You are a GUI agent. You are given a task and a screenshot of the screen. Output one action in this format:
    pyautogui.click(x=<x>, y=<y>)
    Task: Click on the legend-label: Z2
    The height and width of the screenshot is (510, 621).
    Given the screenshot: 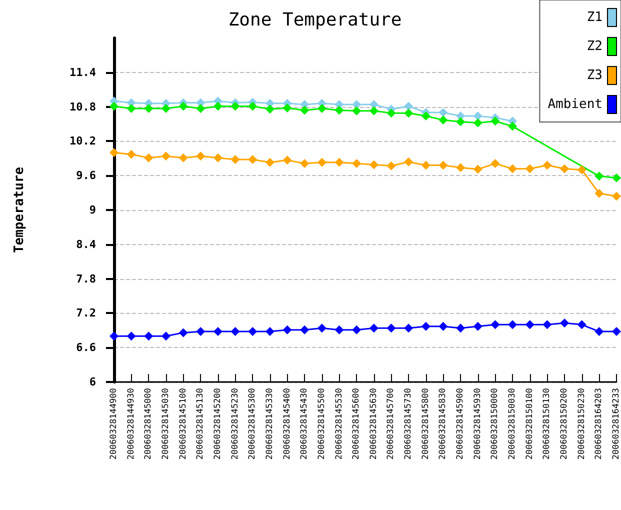 What is the action you would take?
    pyautogui.click(x=594, y=46)
    